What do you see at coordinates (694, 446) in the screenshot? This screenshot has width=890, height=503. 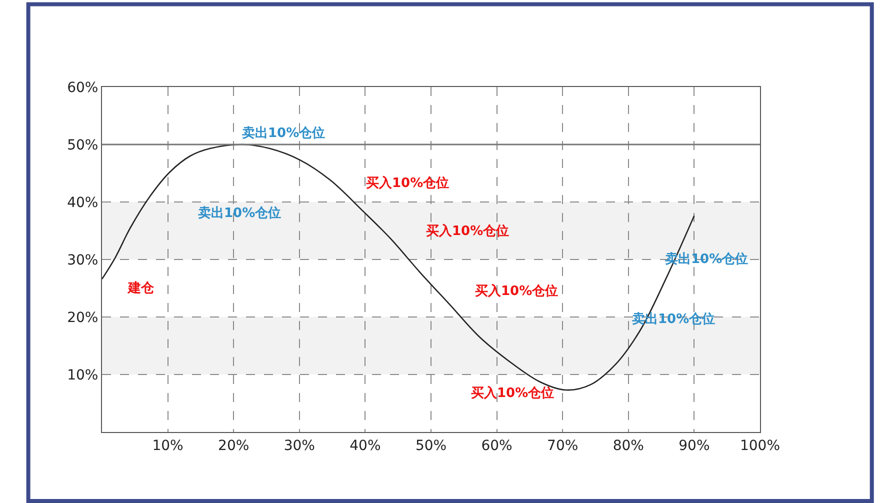 I see `x-tick-label: 90%` at bounding box center [694, 446].